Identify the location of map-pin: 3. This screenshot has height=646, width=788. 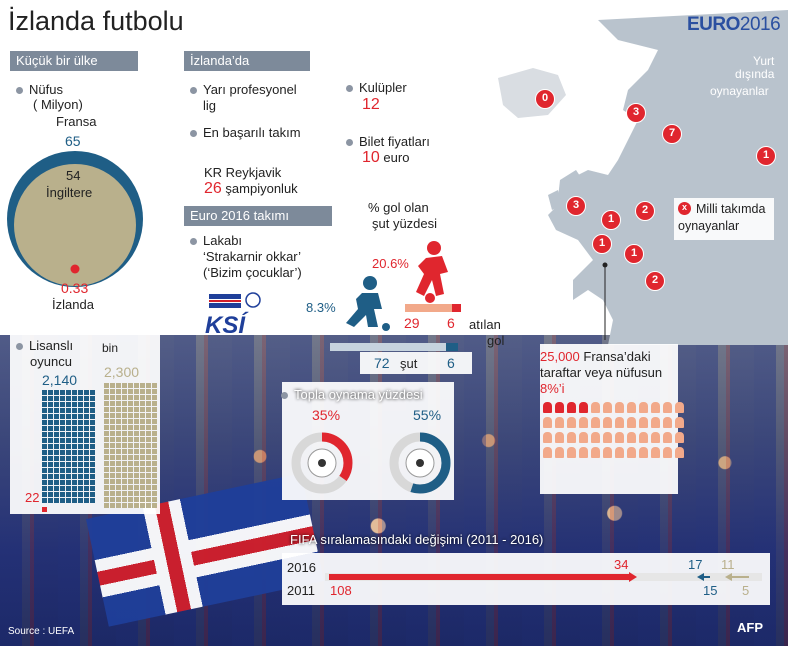
(636, 113).